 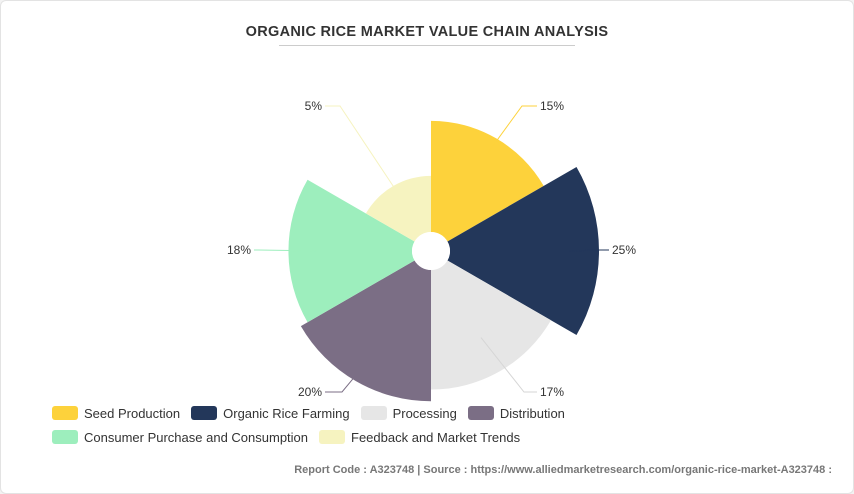 I want to click on legend-item-feedback-and-market-trends: Feedback and Market Trends, so click(x=419, y=437).